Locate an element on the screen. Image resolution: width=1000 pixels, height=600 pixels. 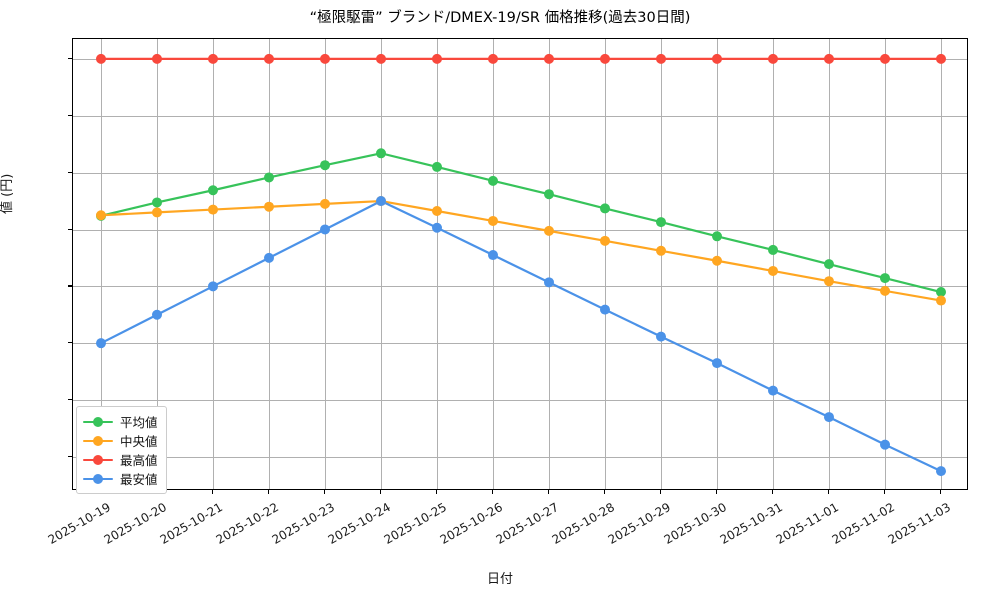
legend-item: 平均値 is located at coordinates (120, 421).